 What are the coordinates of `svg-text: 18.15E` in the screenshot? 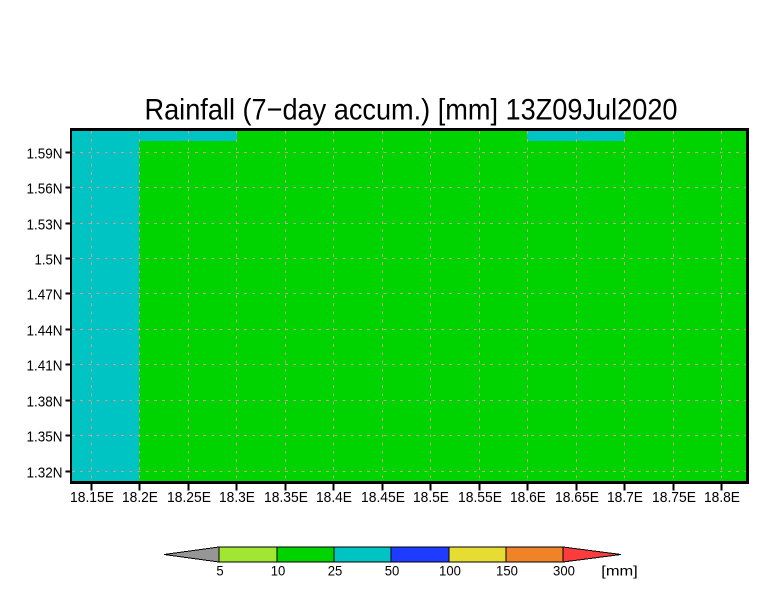 It's located at (92, 497).